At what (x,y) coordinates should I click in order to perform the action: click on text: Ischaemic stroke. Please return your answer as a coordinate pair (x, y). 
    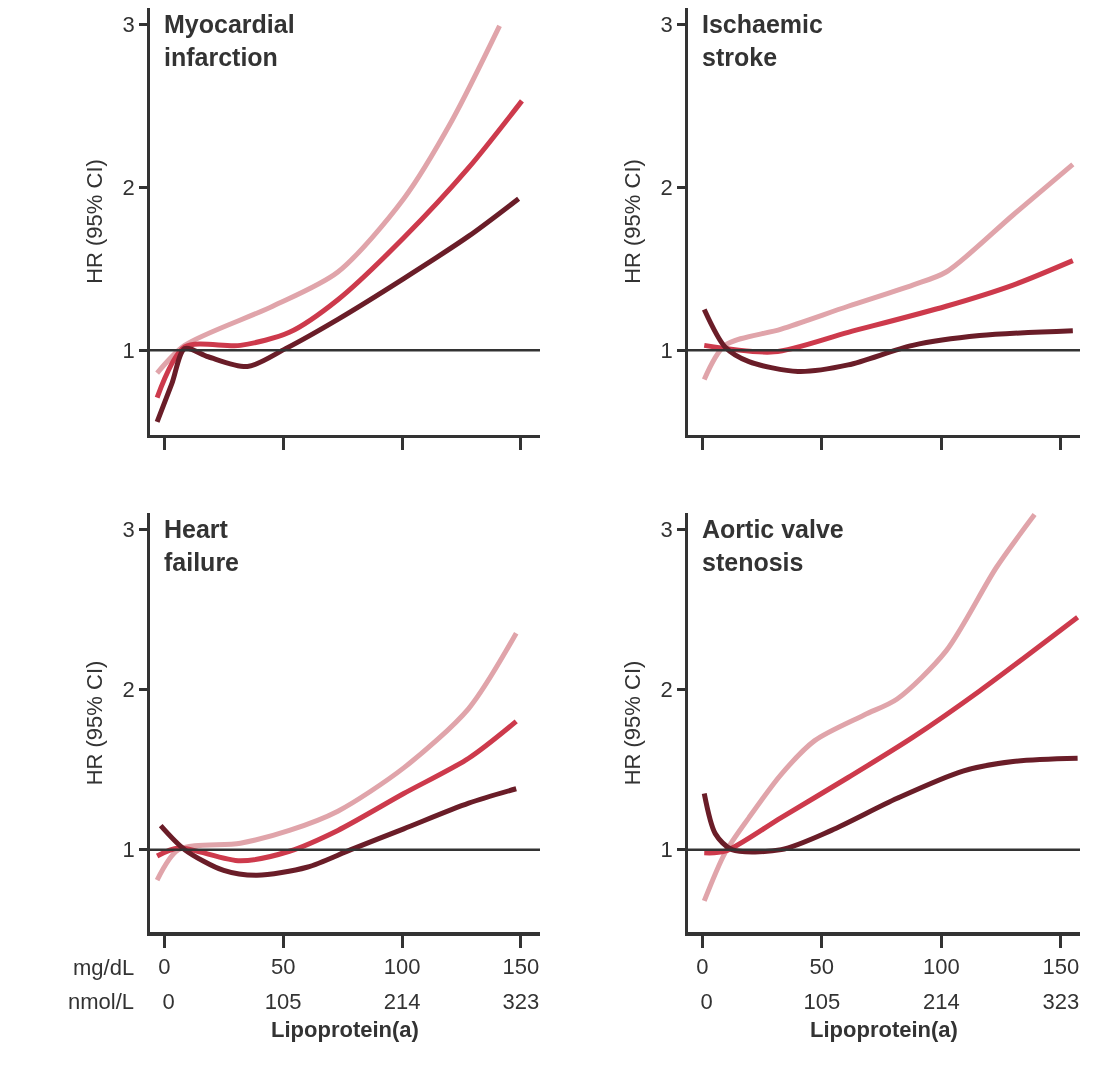
    Looking at the image, I should click on (763, 40).